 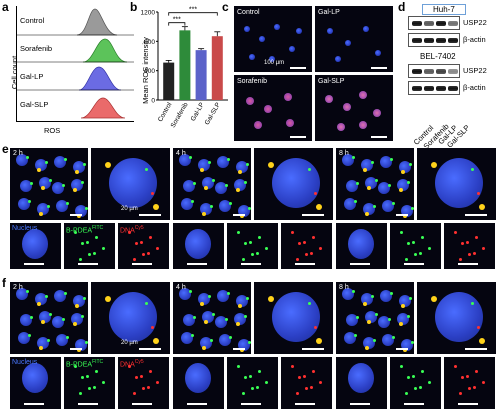 What do you see at coordinates (354, 108) in the screenshot?
I see `micrograph-gal-slp: Gal-SLP` at bounding box center [354, 108].